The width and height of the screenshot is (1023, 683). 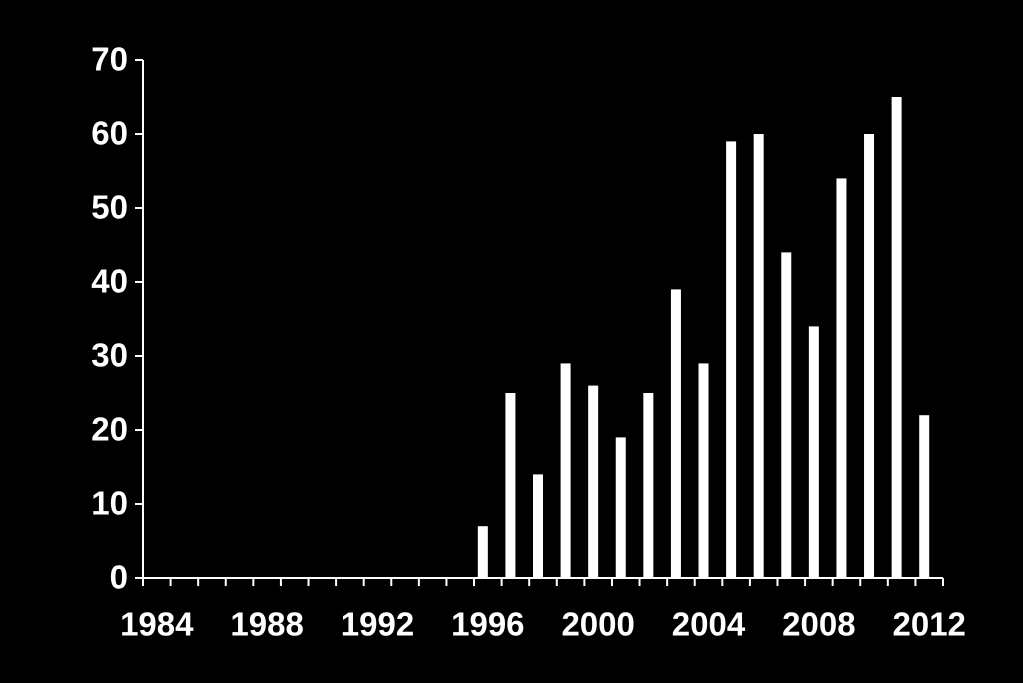 I want to click on x-tick-label: 2012, so click(x=928, y=624).